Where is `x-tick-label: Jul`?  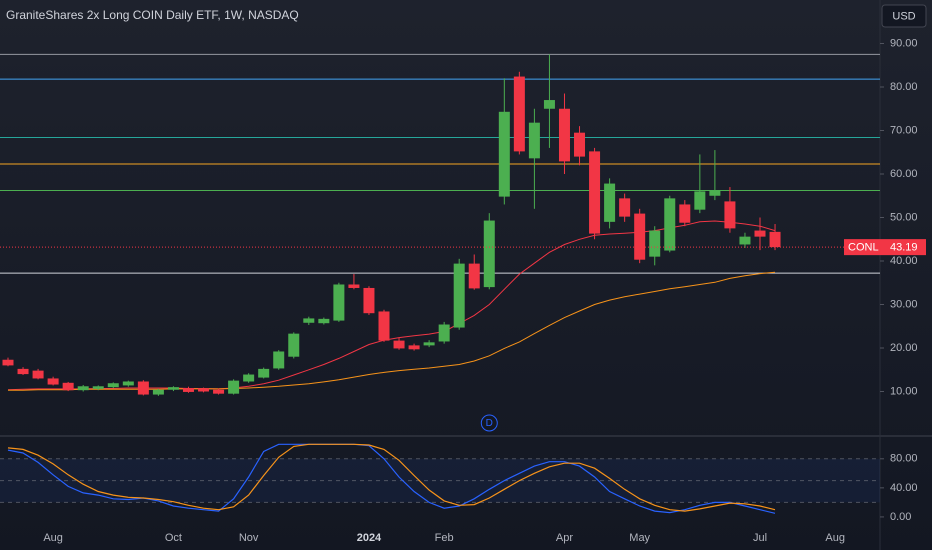
x-tick-label: Jul is located at coordinates (760, 538).